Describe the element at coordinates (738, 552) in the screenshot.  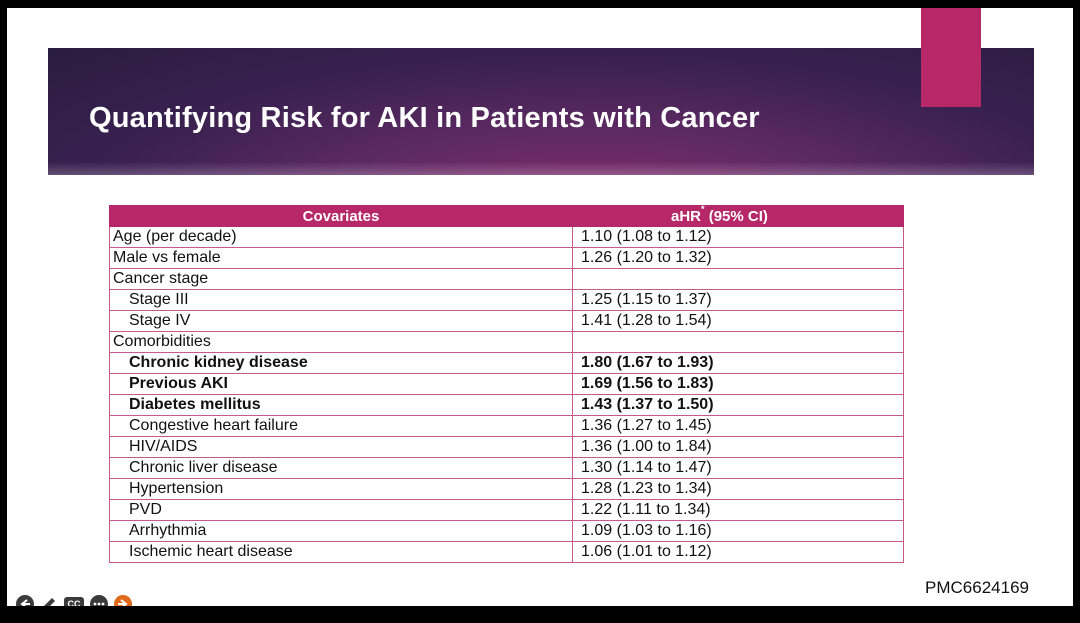
I see `row-value: 1.06 (1.01 to 1.12)` at that location.